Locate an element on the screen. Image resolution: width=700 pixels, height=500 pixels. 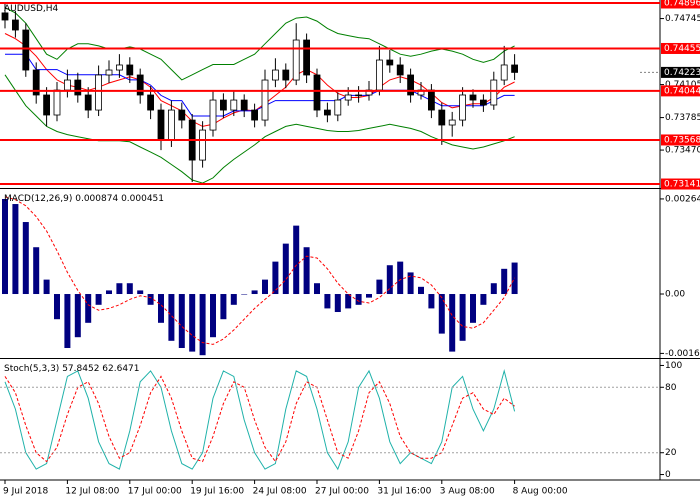
panel-title-name: AUDUSD,H4 is located at coordinates (31, 9).